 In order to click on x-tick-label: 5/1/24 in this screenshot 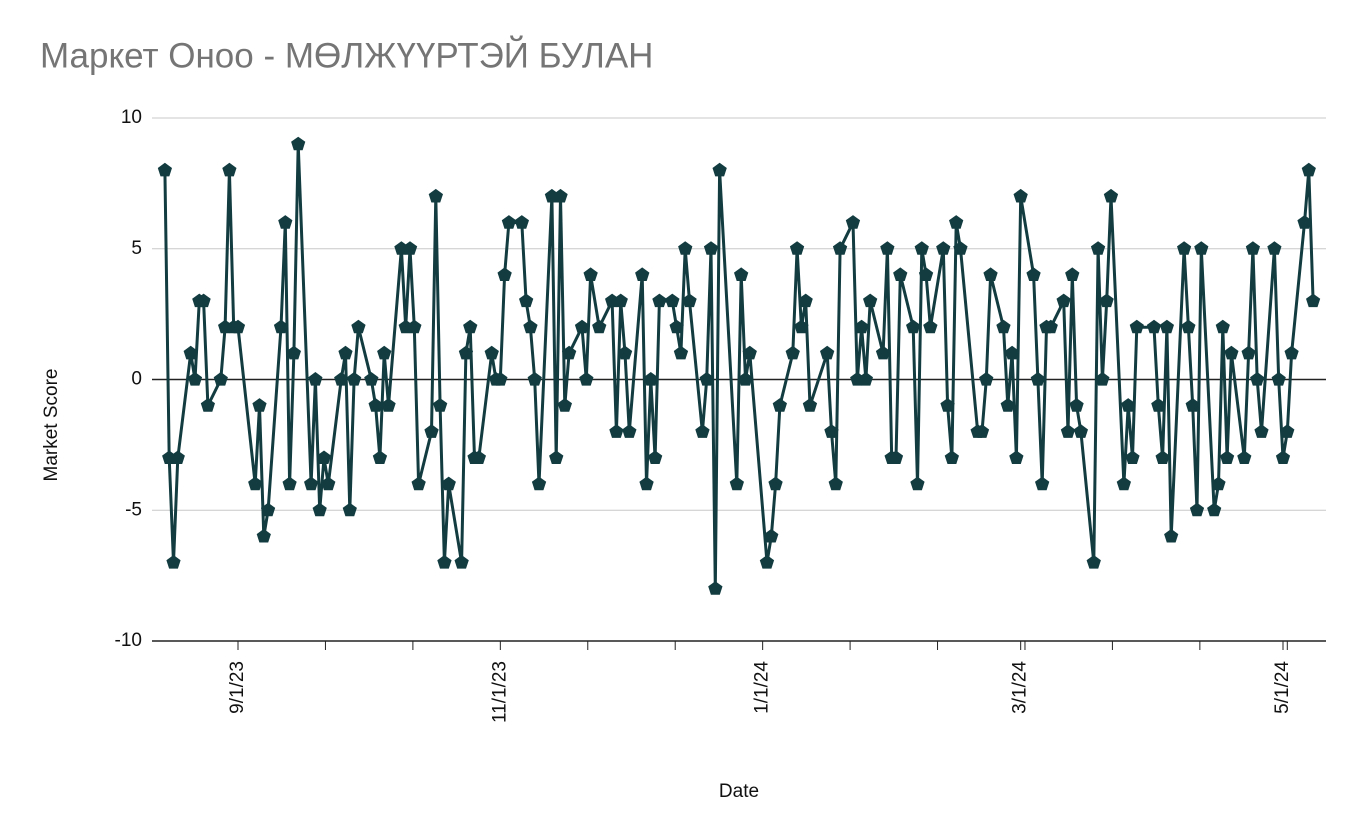, I will do `click(1282, 687)`.